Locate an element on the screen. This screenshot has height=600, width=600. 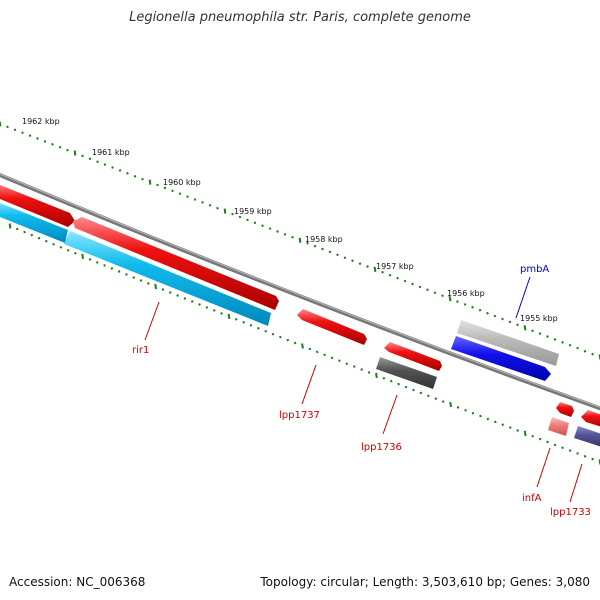
gene-arrow-purple is located at coordinates (587, 437).